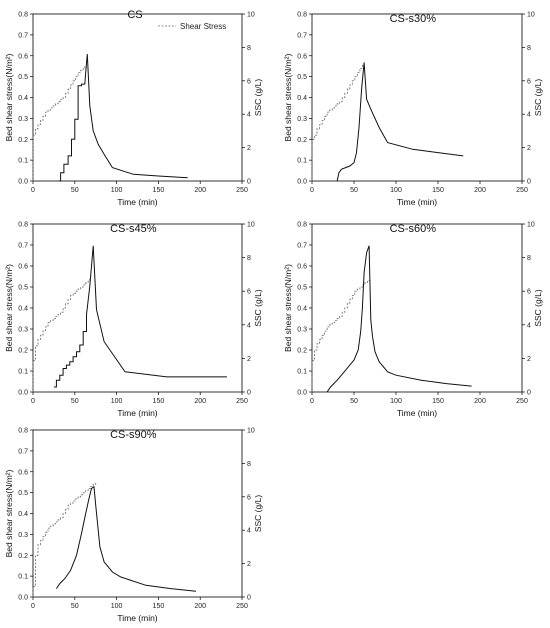 This screenshot has width=550, height=628. I want to click on panel-title: CS-s30%, so click(413, 19).